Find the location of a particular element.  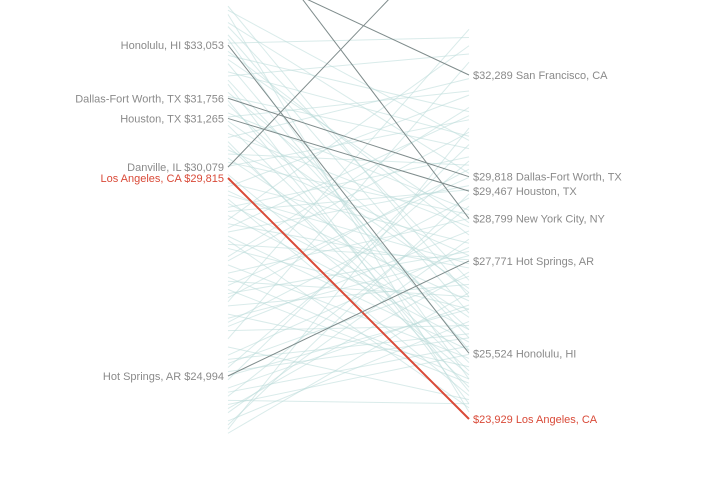

series-line-dallas-fort-worth-tx is located at coordinates (348, 137).